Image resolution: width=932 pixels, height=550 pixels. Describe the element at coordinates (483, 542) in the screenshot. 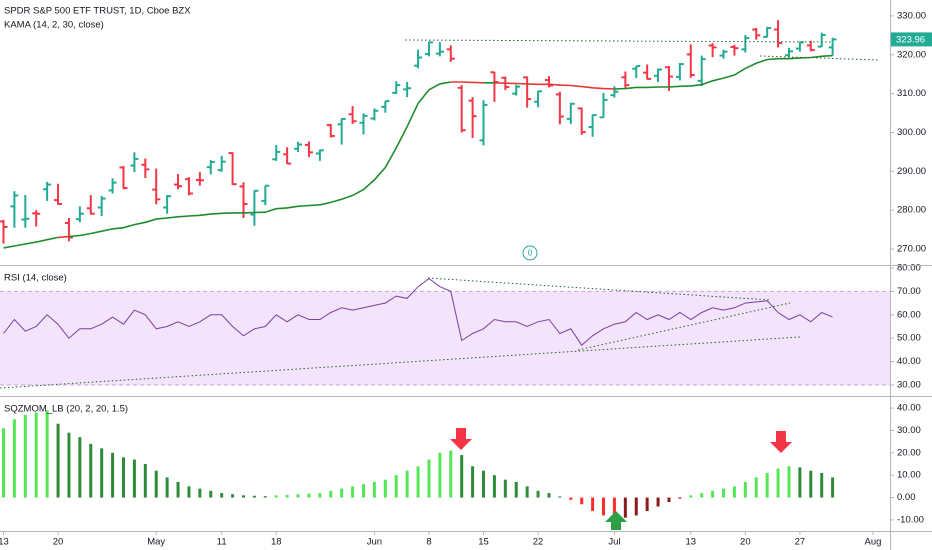

I see `x-tick-label: 15` at that location.